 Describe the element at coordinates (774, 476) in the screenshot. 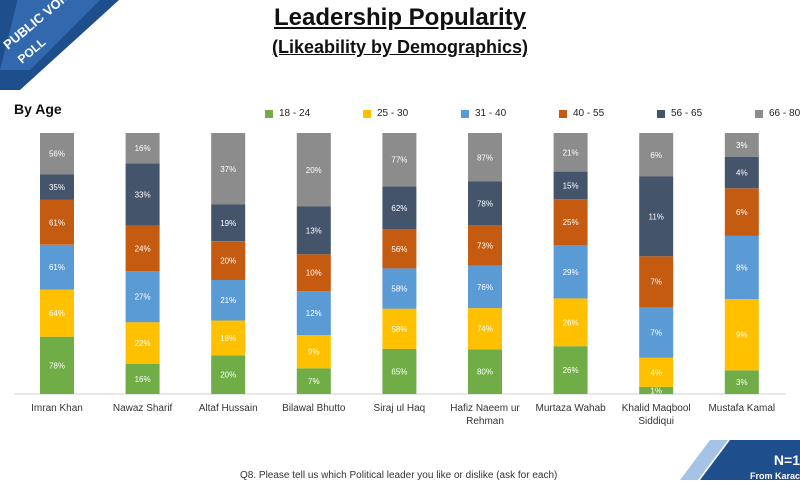

I see `sample-source-text: From Karac` at that location.